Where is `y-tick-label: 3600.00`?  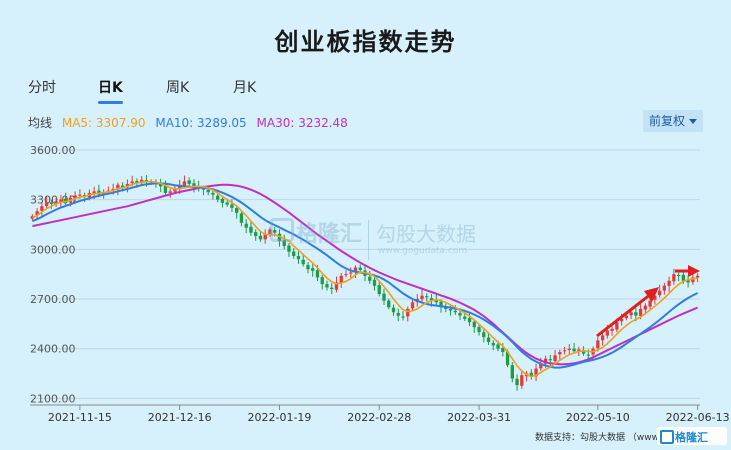 y-tick-label: 3600.00 is located at coordinates (53, 150).